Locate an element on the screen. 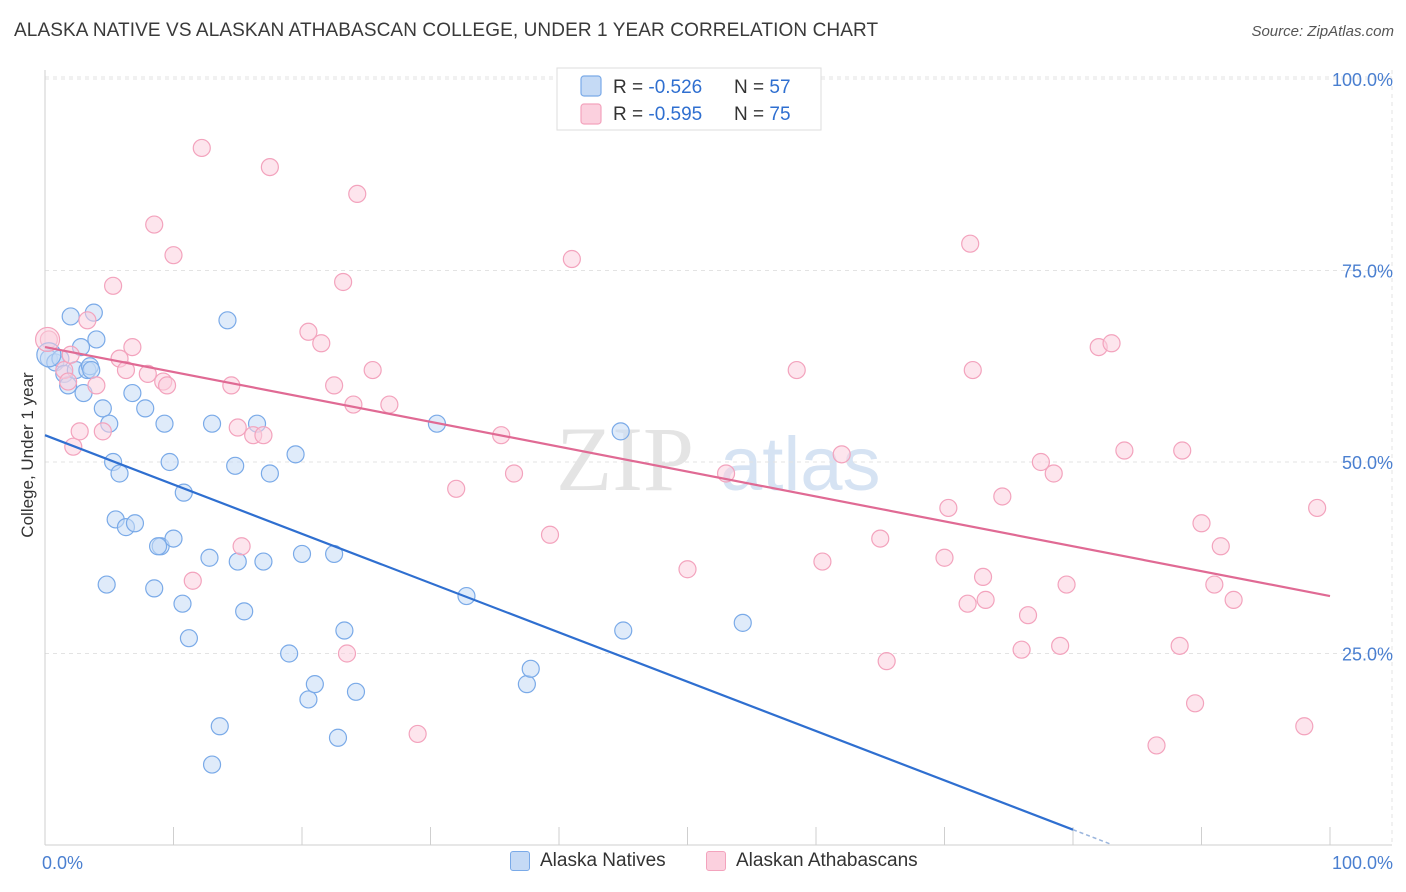 Image resolution: width=1406 pixels, height=892 pixels. svg-text: N = 75 is located at coordinates (762, 114).